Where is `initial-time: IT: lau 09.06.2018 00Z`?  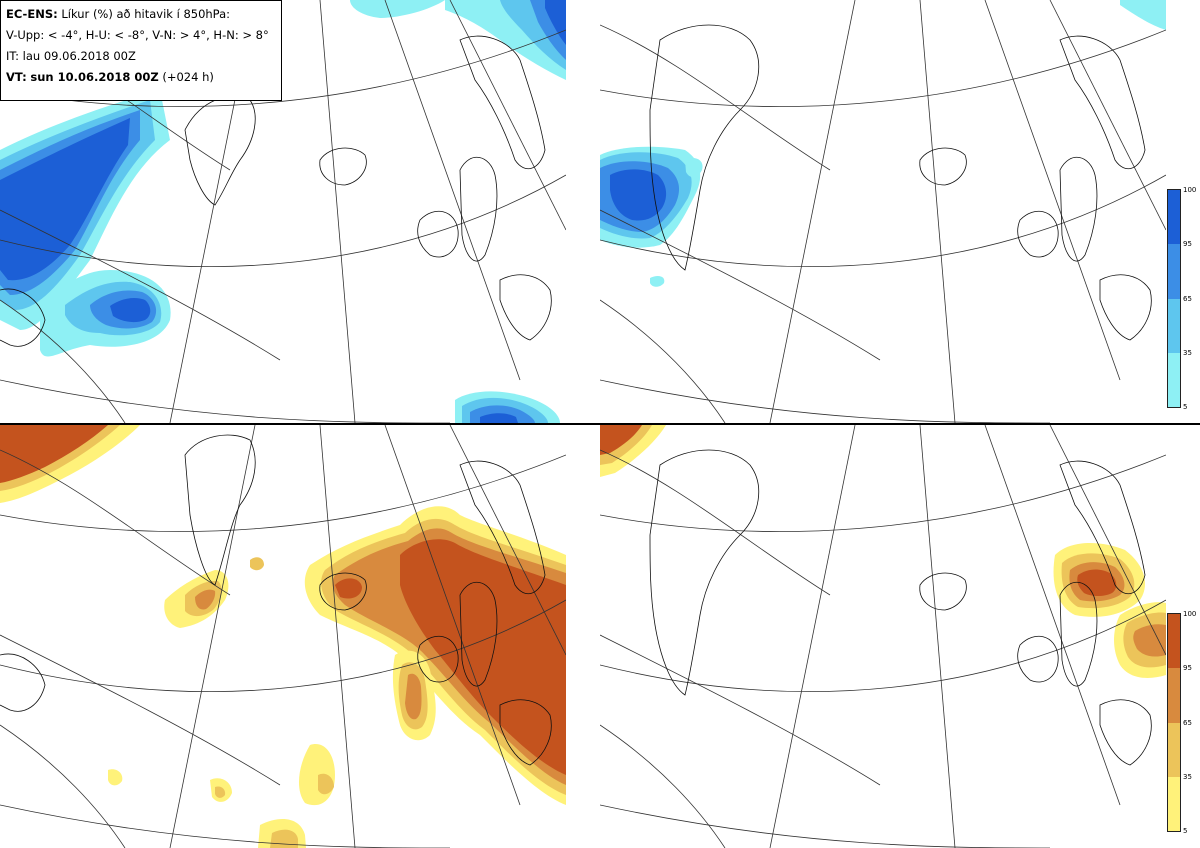 initial-time: IT: lau 09.06.2018 00Z is located at coordinates (71, 56).